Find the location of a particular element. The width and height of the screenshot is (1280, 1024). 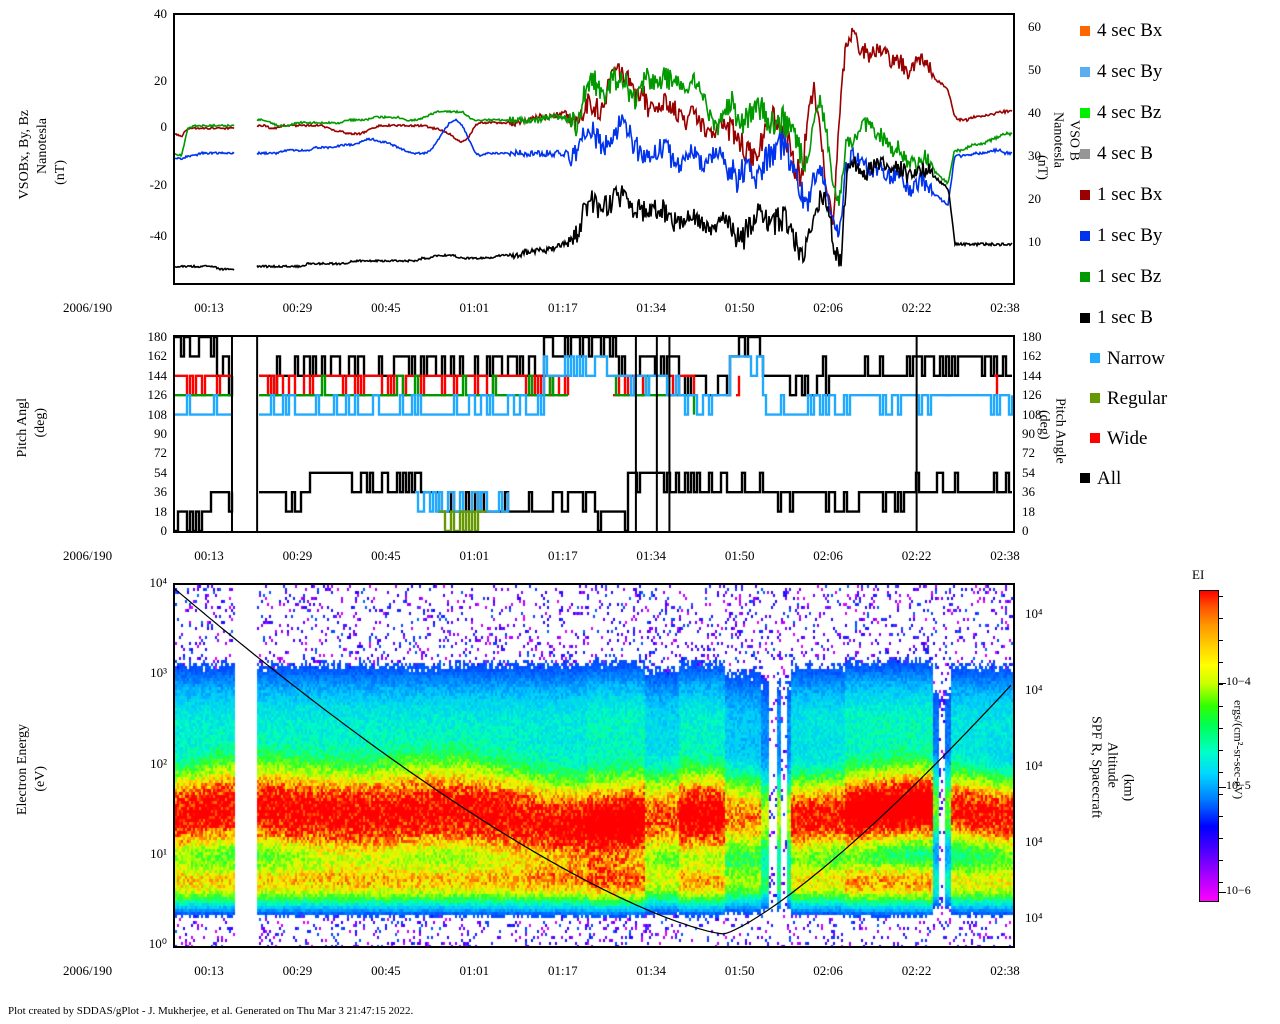

p3-left-ticks: 10⁴ 10³ 10² 10¹ 10⁰ is located at coordinates (86, 500).